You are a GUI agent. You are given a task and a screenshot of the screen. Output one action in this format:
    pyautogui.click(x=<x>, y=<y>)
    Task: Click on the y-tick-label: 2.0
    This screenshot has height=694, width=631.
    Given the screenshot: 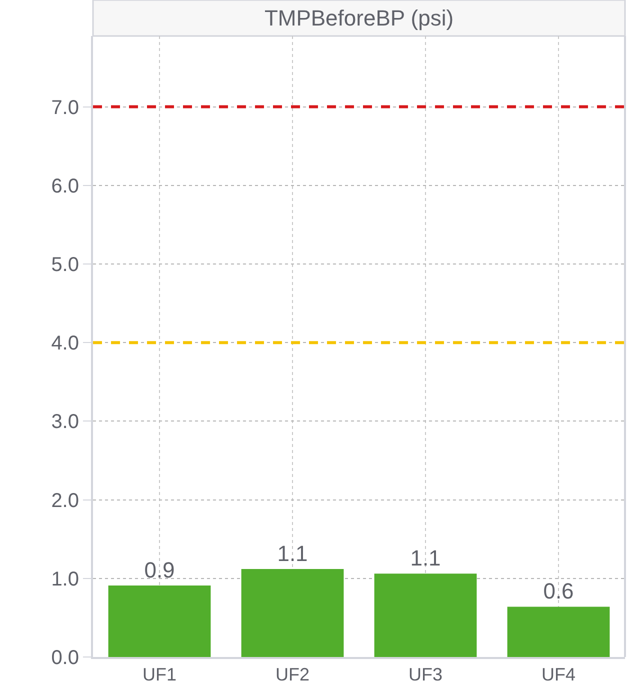 What is the action you would take?
    pyautogui.click(x=65, y=501)
    